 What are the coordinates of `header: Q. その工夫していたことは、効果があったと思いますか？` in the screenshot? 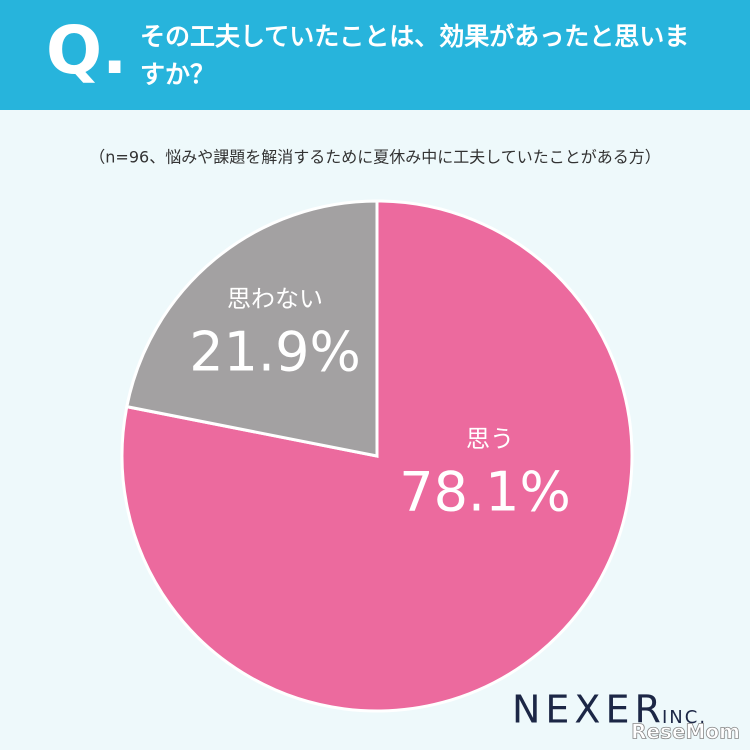 It's located at (375, 55).